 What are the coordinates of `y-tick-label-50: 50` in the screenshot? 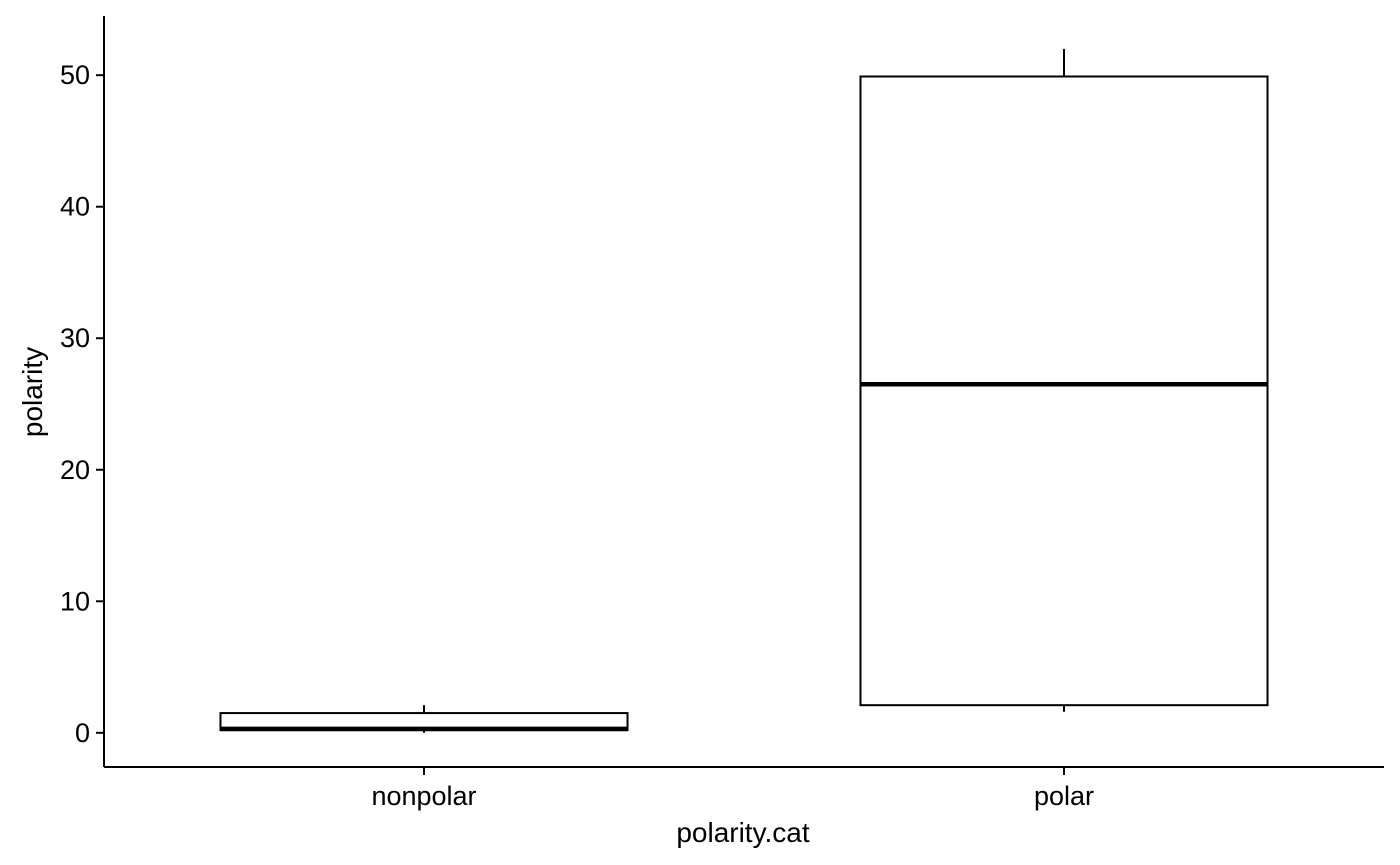 It's located at (75, 75).